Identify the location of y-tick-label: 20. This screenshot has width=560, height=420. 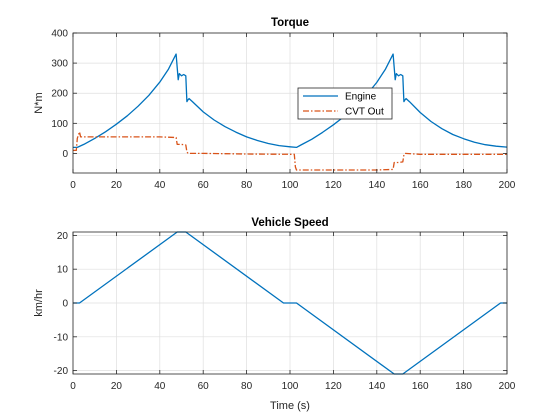
(63, 236).